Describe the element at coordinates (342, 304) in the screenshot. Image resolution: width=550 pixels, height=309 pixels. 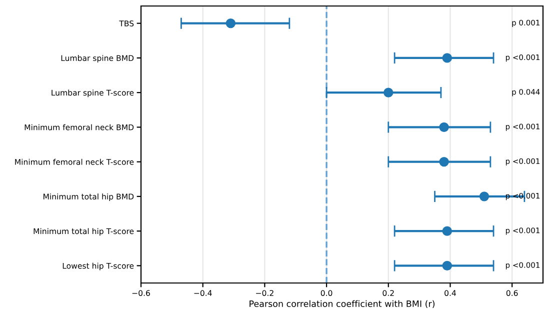
I see `x-axis-title: Pearson correlation coefficient with BMI (r)` at that location.